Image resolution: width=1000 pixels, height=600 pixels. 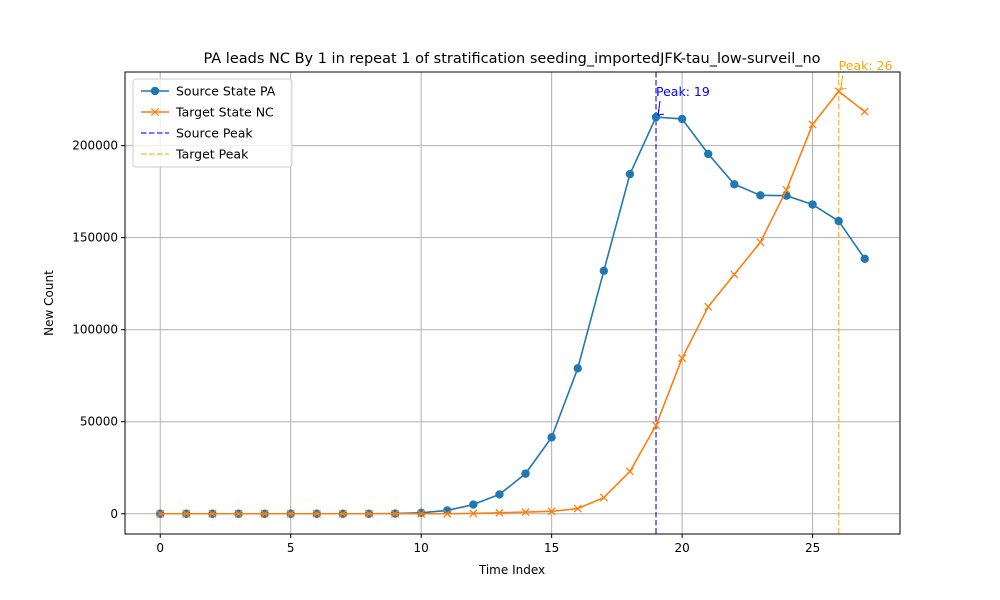 I want to click on x-axis-label: Time Index, so click(x=511, y=570).